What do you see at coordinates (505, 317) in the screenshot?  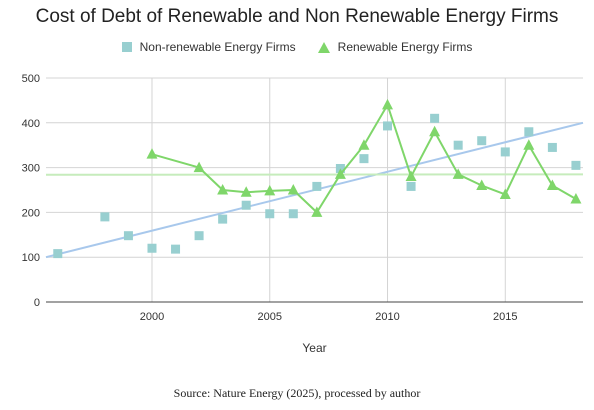 I see `x-tick-label: 2015` at bounding box center [505, 317].